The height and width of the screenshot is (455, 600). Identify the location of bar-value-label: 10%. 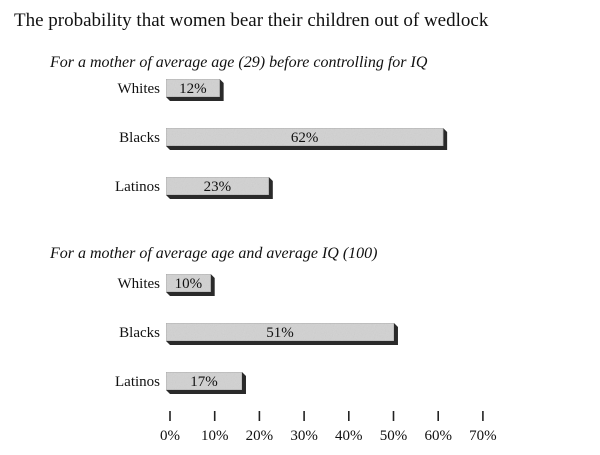
(189, 284).